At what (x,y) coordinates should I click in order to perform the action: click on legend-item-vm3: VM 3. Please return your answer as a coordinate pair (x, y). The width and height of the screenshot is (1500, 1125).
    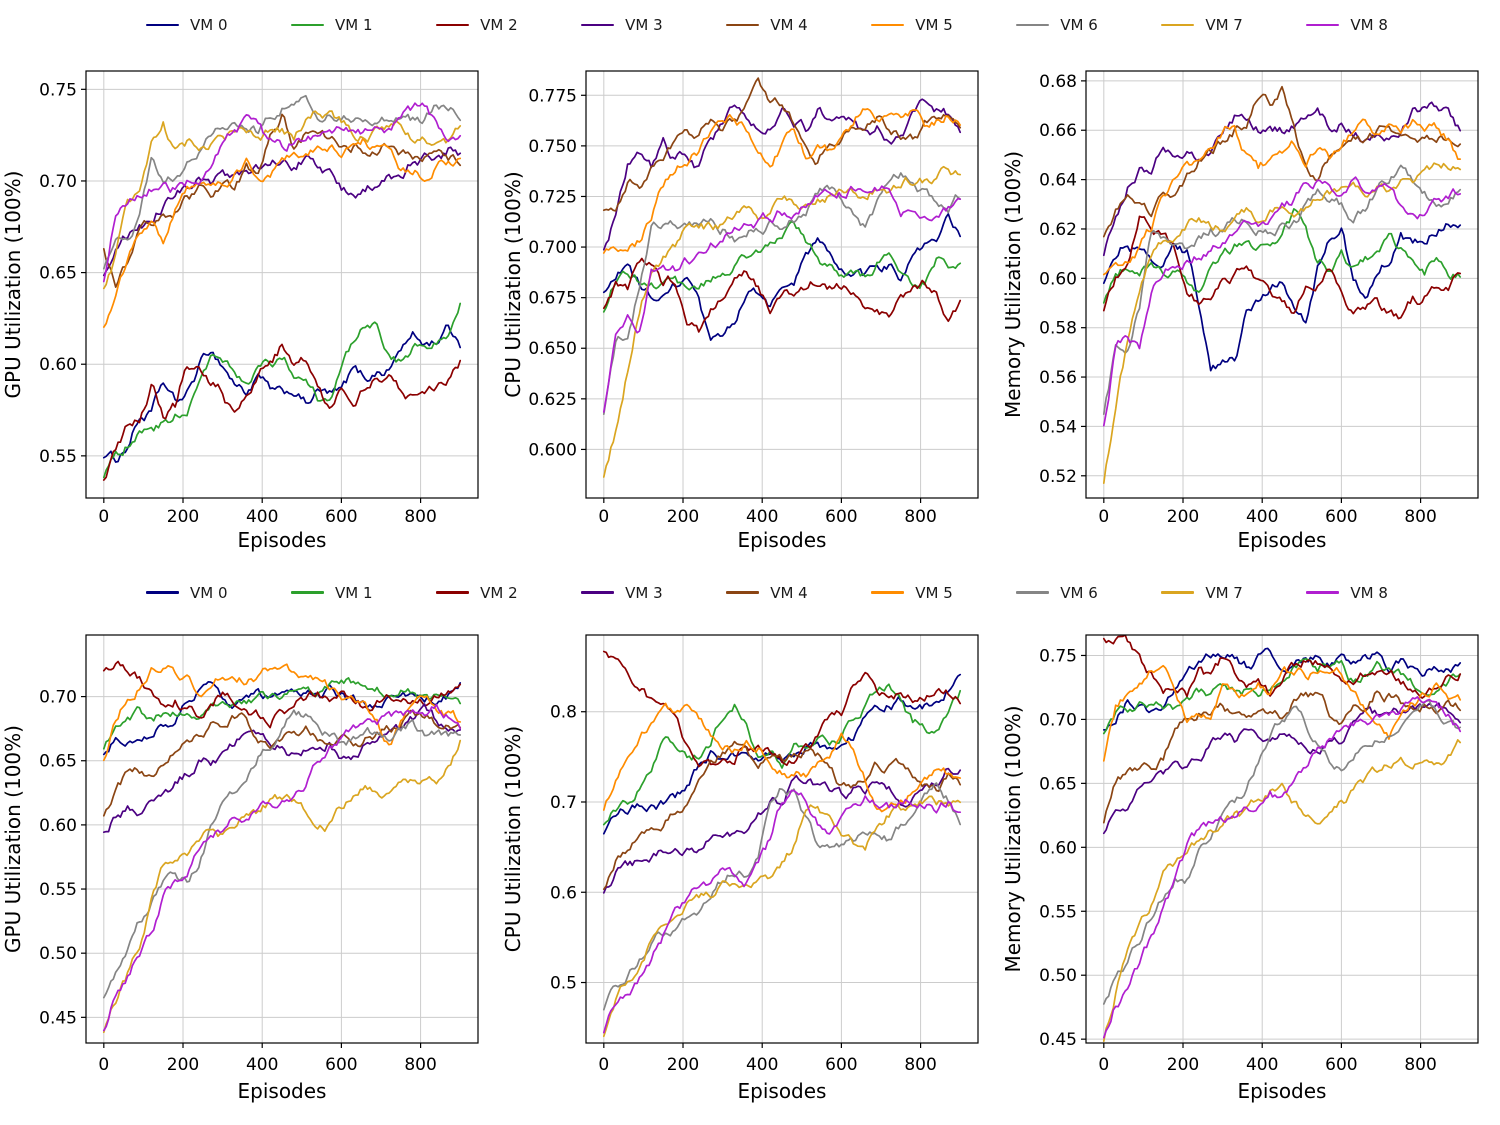
    Looking at the image, I should click on (622, 25).